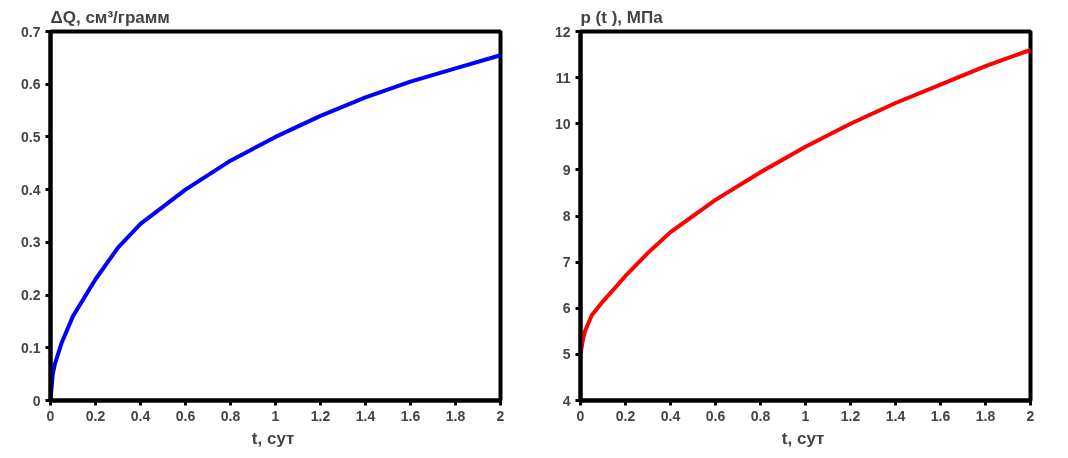 Image resolution: width=1068 pixels, height=458 pixels. I want to click on y-tick-label: 0.1, so click(31, 347).